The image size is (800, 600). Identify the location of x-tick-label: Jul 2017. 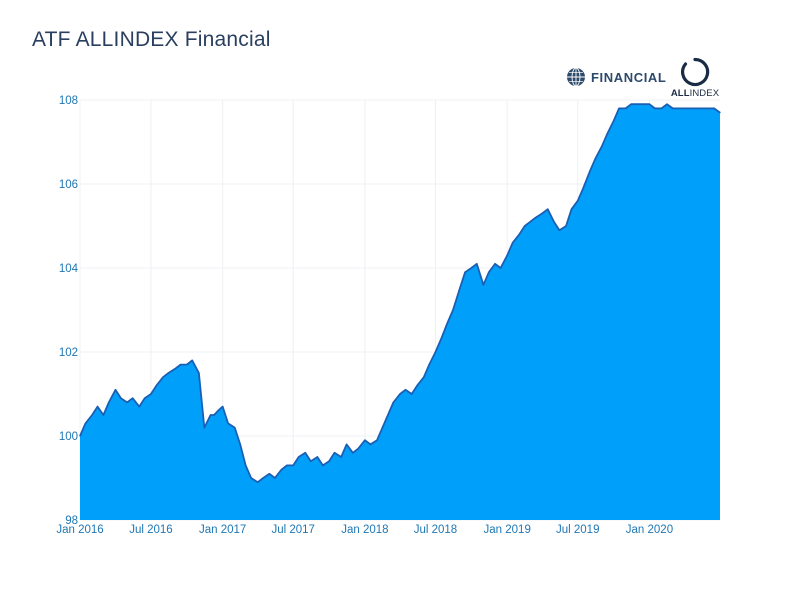
(292, 530).